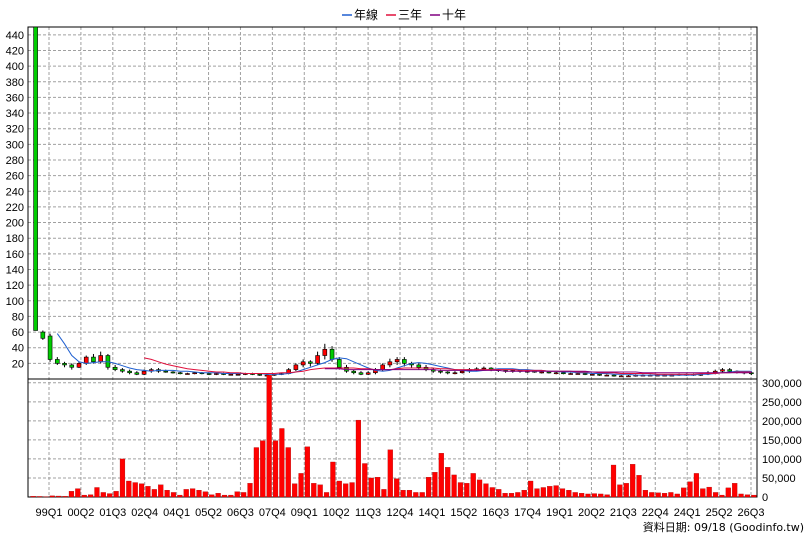 Image resolution: width=808 pixels, height=540 pixels. I want to click on legend-label: 十年, so click(454, 15).